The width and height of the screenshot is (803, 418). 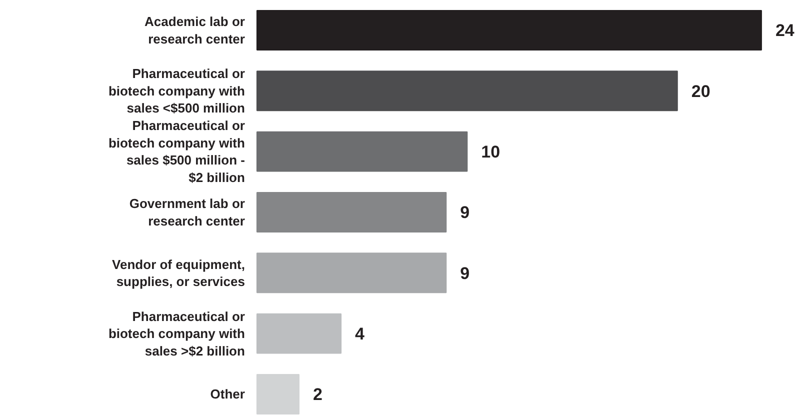 I want to click on y-tick-label: Pharmaceutical or biotech company with sales >$2 billion, so click(x=177, y=333).